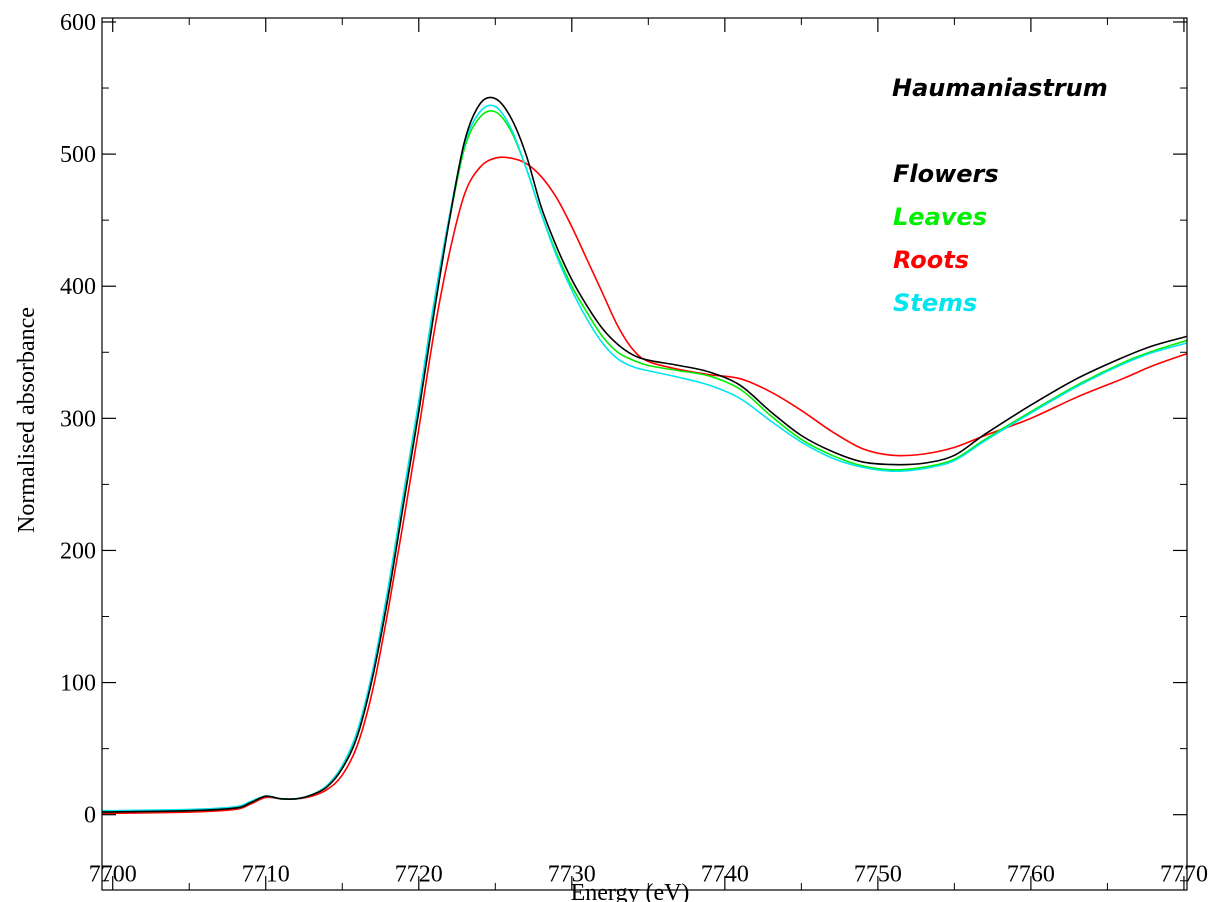 The height and width of the screenshot is (902, 1218). What do you see at coordinates (1031, 875) in the screenshot?
I see `x-tick-label: 7760` at bounding box center [1031, 875].